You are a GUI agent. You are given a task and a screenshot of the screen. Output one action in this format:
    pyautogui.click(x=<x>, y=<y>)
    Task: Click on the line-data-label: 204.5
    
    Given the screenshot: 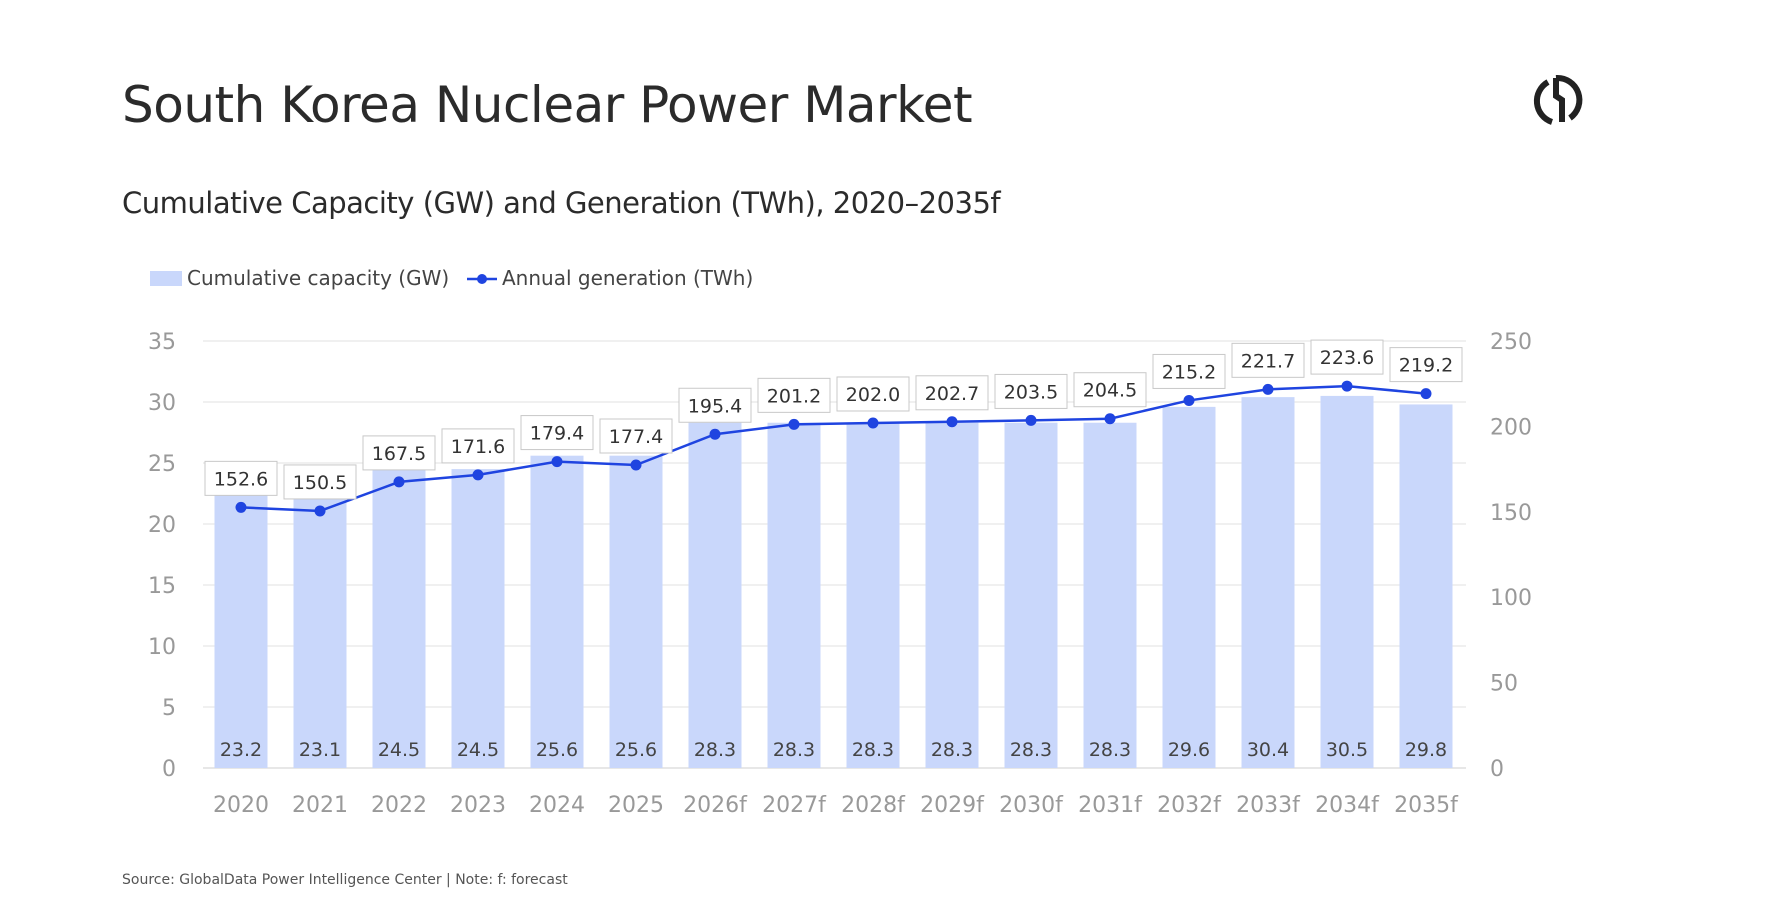 What is the action you would take?
    pyautogui.click(x=1110, y=391)
    